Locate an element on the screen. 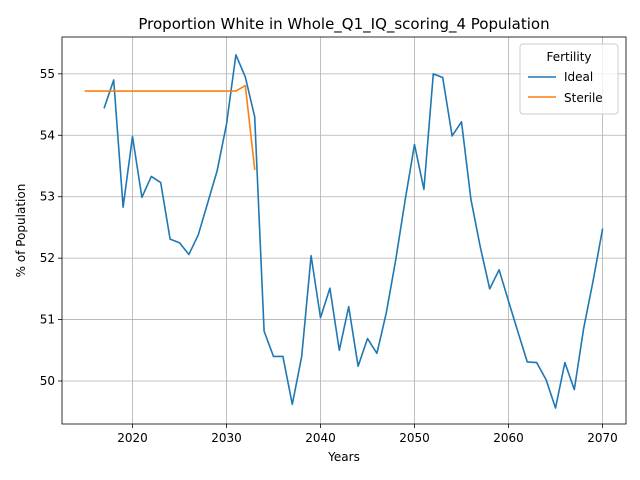 The height and width of the screenshot is (480, 640). legend-label-sterile: Sterile is located at coordinates (583, 98).